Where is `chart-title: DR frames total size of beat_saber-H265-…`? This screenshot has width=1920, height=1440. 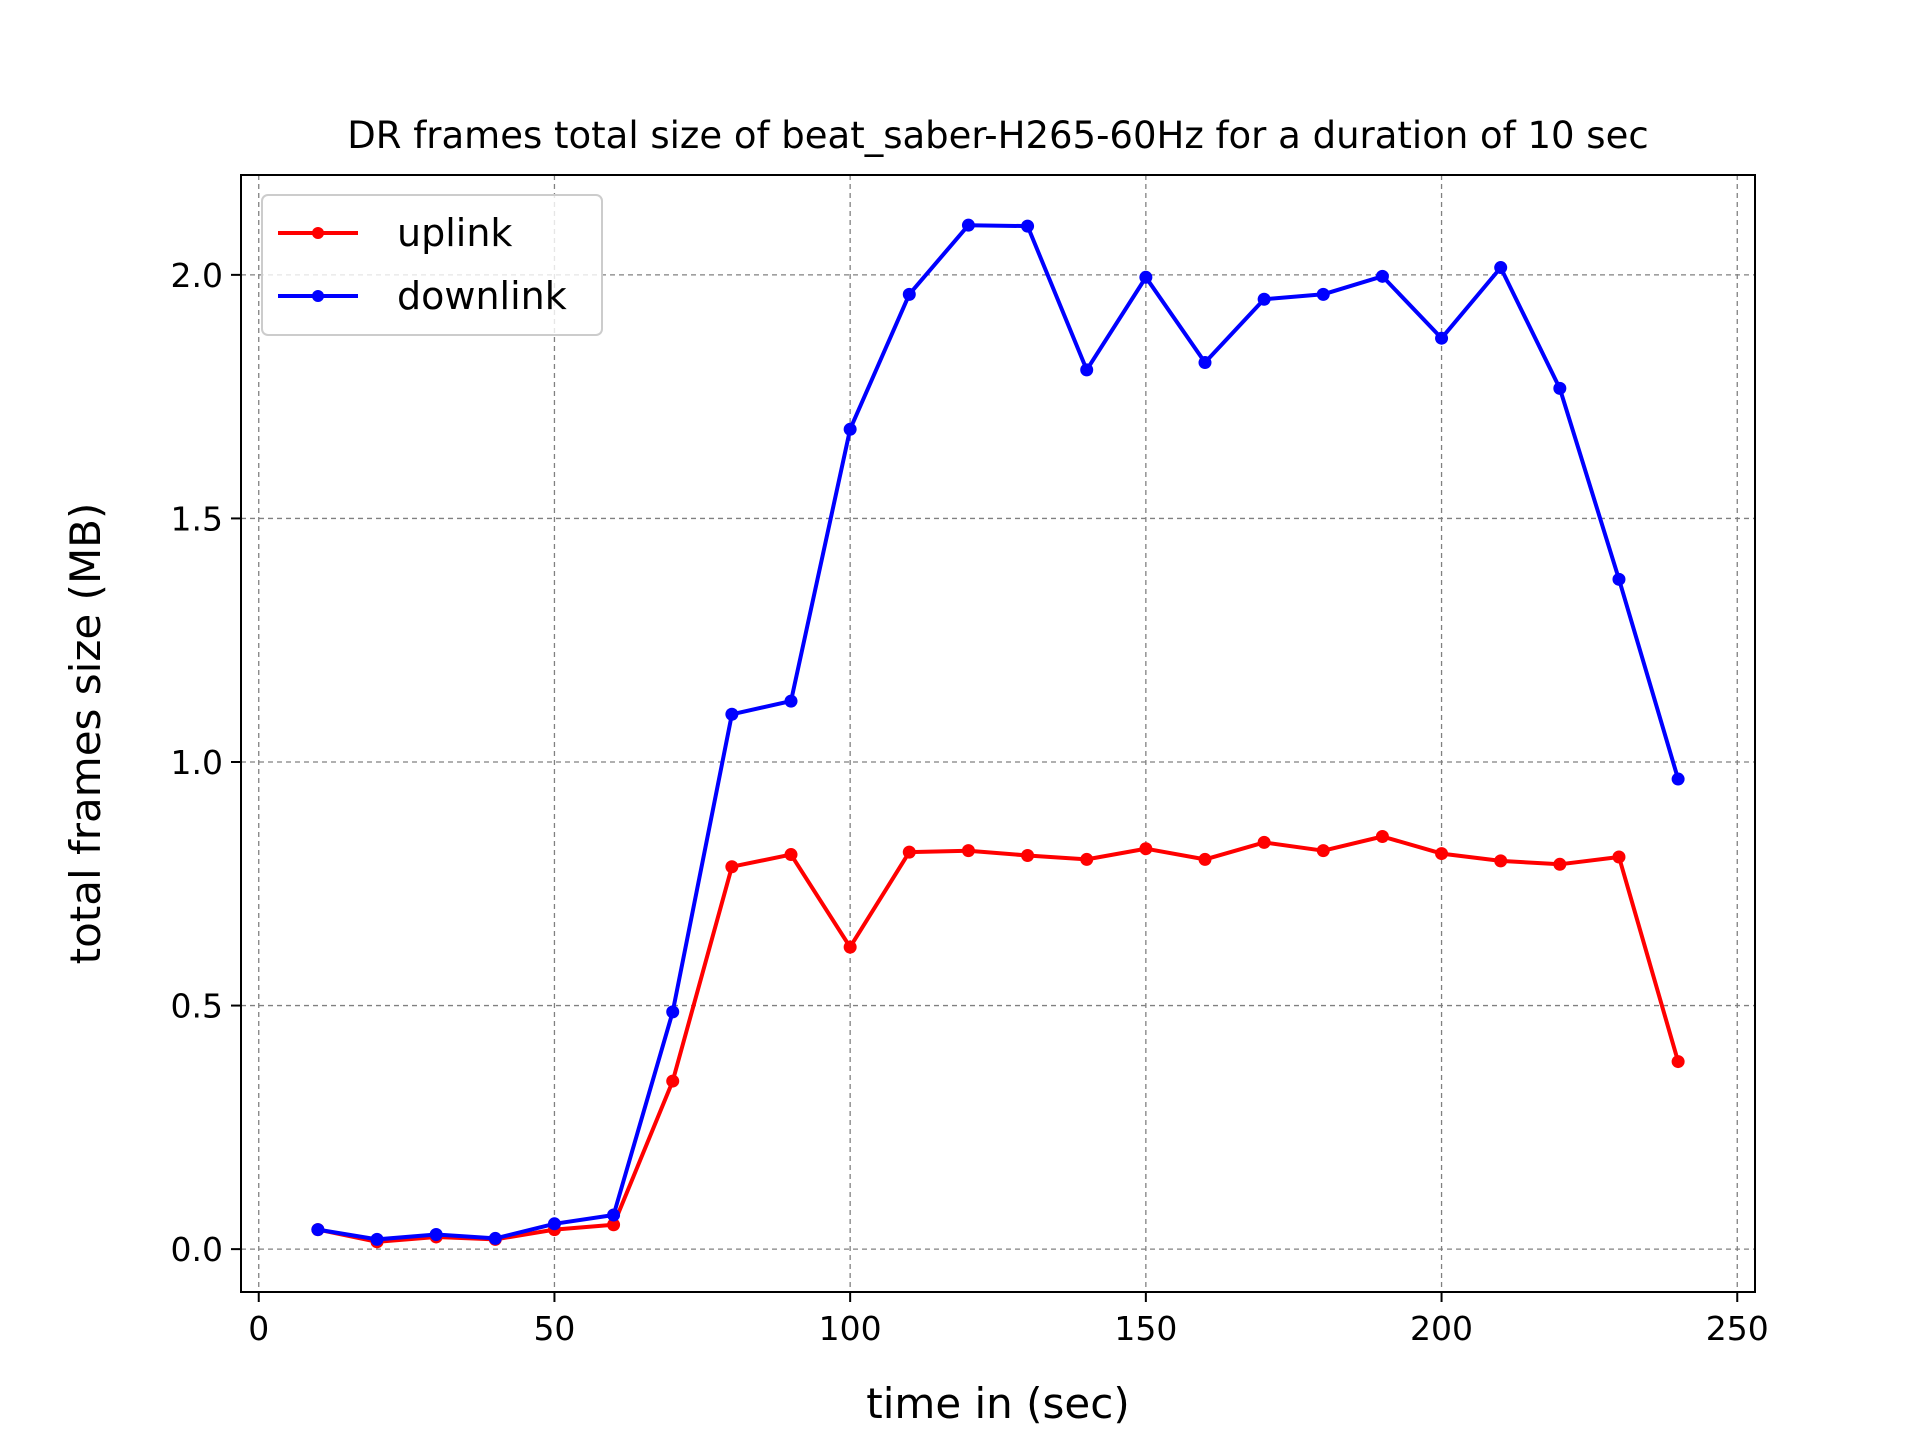
chart-title: DR frames total size of beat_saber-H265-… is located at coordinates (997, 135).